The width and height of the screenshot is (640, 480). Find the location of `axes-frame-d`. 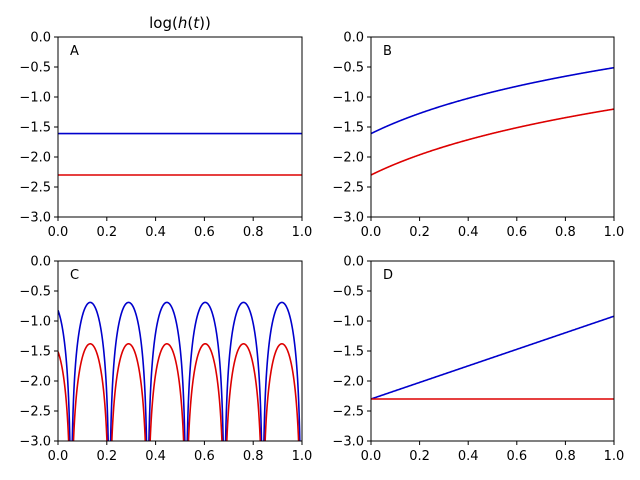

axes-frame-d is located at coordinates (492, 351).